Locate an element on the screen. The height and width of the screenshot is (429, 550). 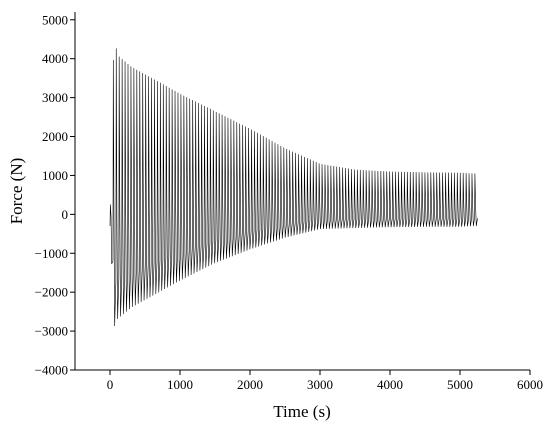
y-tick-label: −3000 is located at coordinates (51, 331).